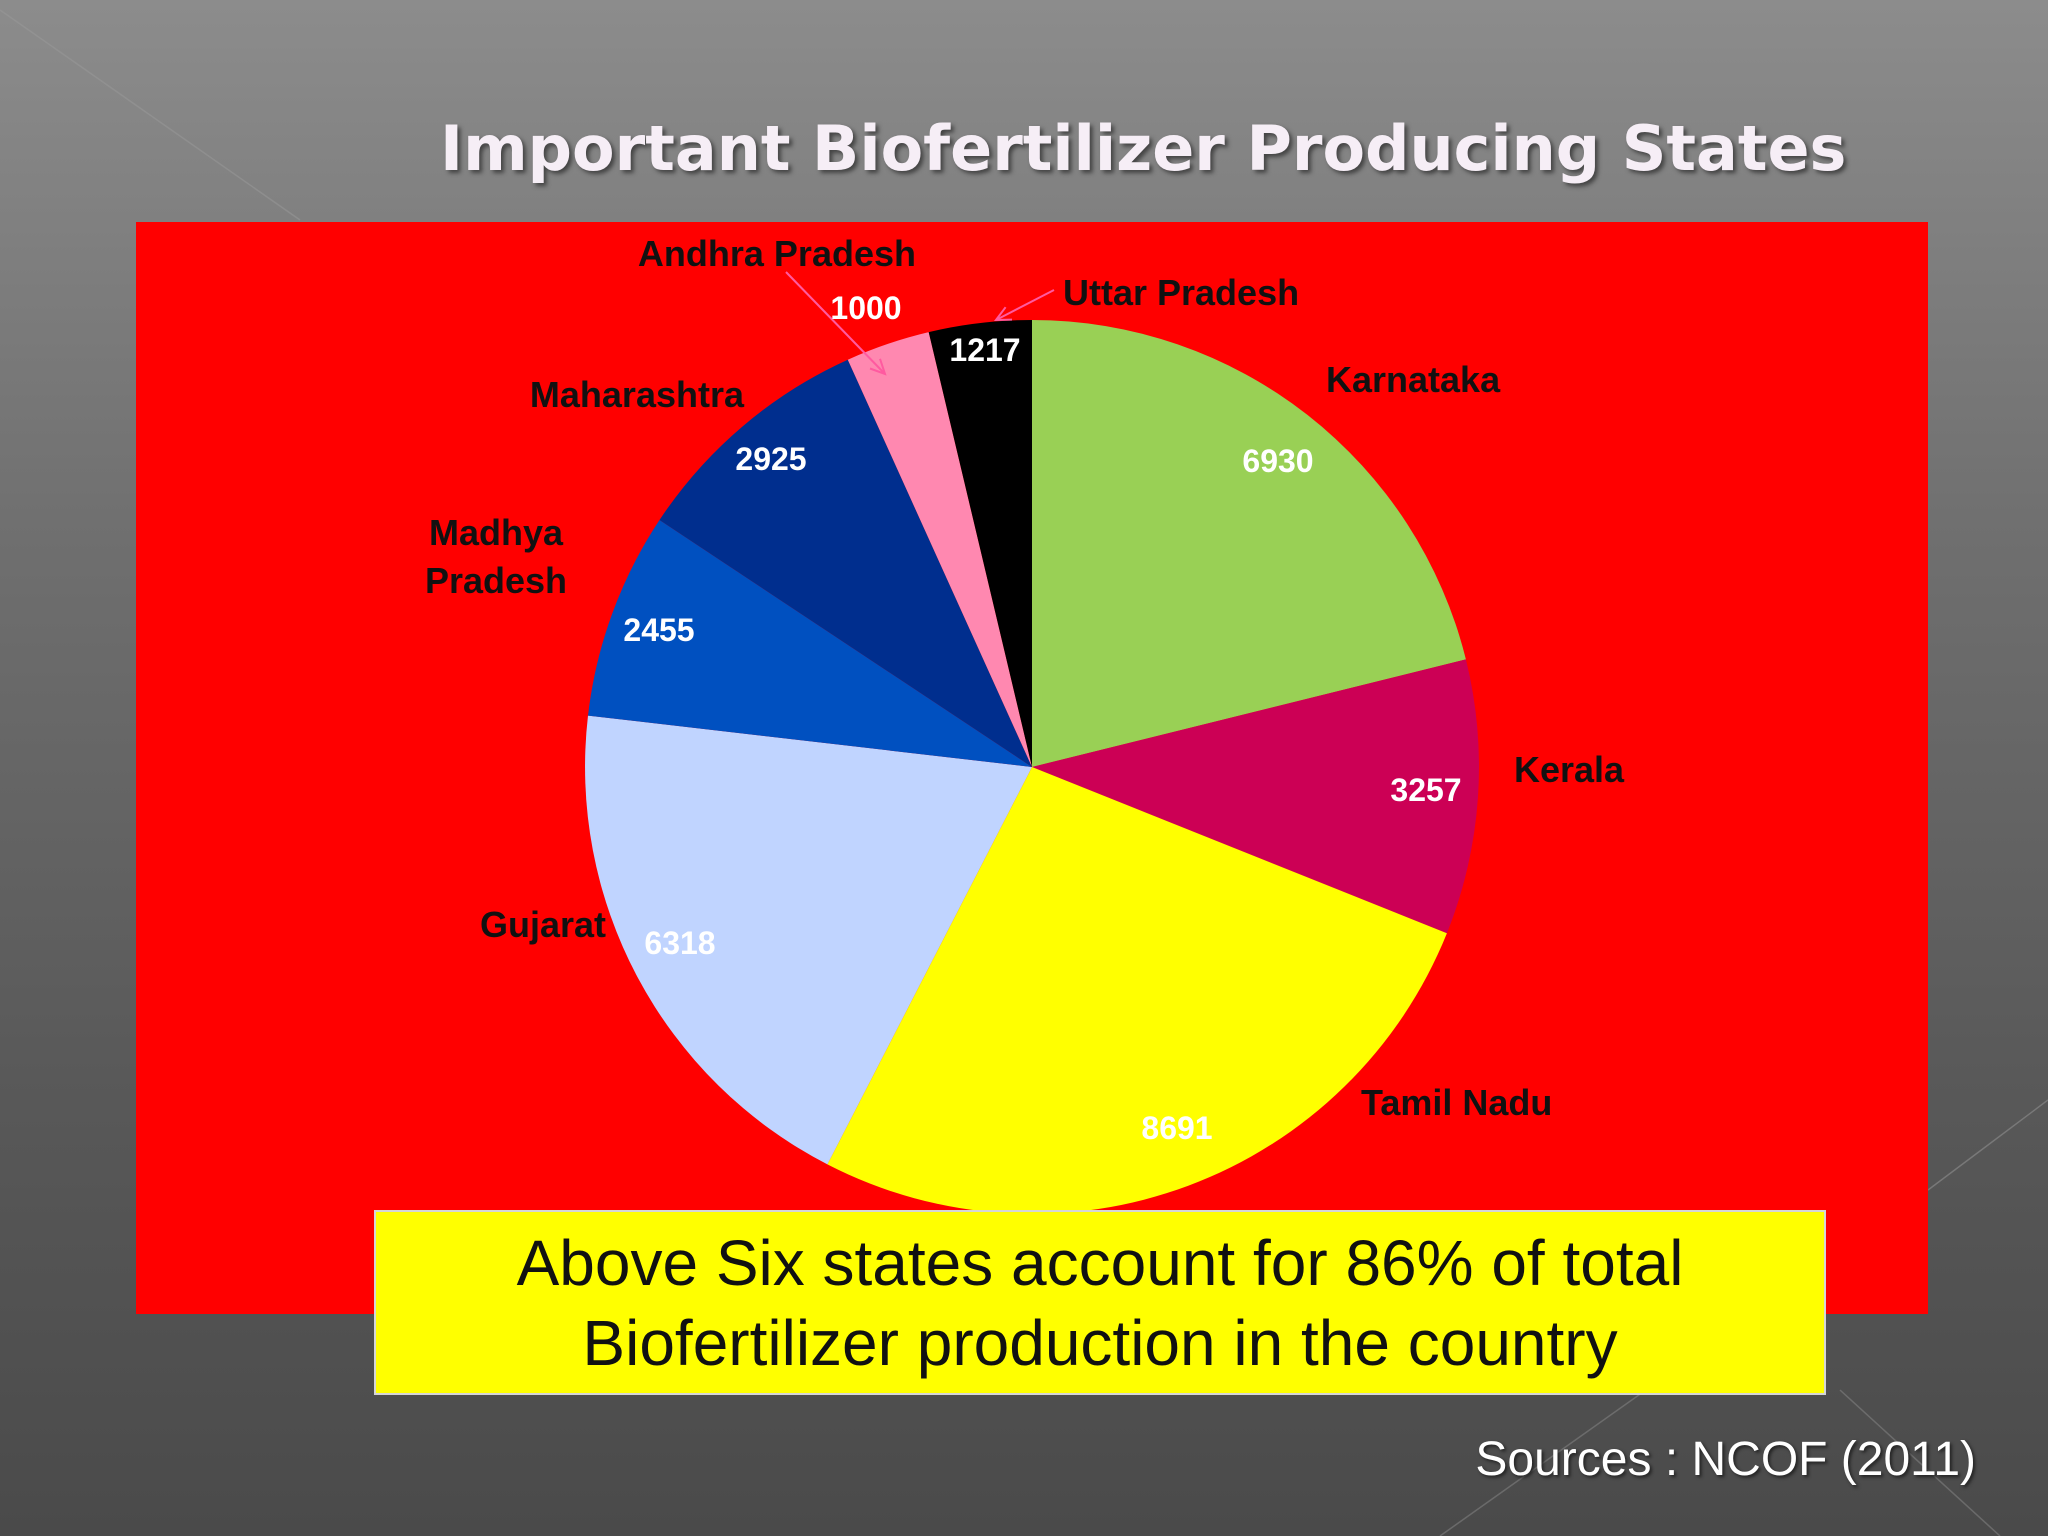 The image size is (2048, 1536). Describe the element at coordinates (1176, 1128) in the screenshot. I see `slice-value-tamil-nadu: 8691` at that location.